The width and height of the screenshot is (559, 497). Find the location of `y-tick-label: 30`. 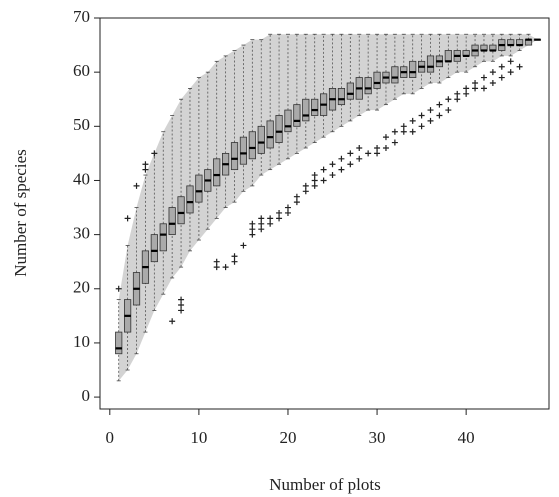

y-tick-label: 30 is located at coordinates (81, 233).